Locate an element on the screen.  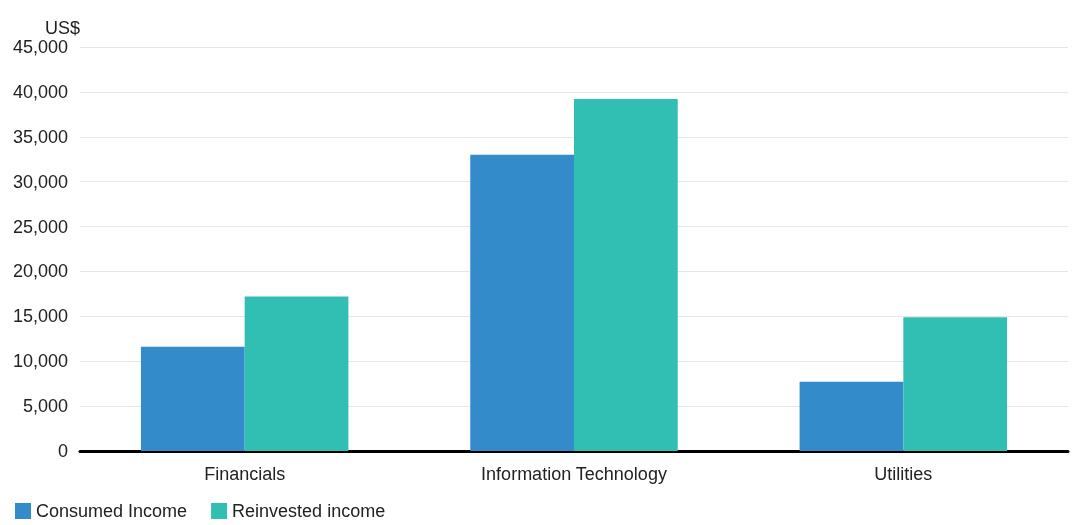
y-tick-label: 30,000 is located at coordinates (40, 181).